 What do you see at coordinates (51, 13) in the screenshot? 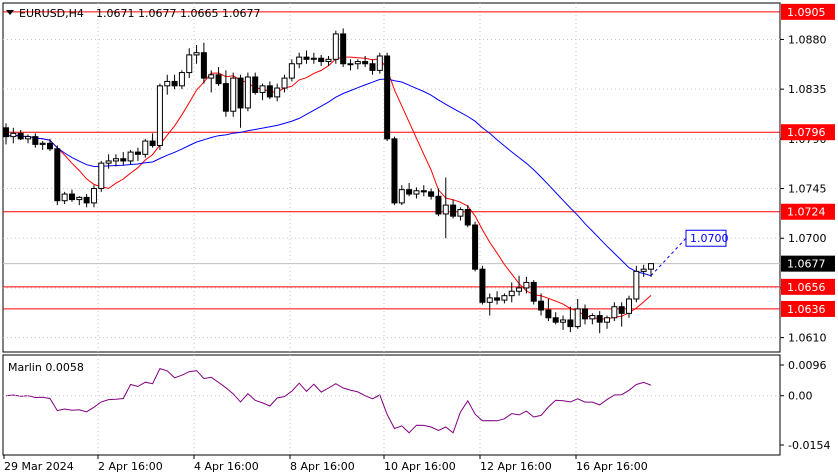
I see `symbol-label: EURUSD,H4` at bounding box center [51, 13].